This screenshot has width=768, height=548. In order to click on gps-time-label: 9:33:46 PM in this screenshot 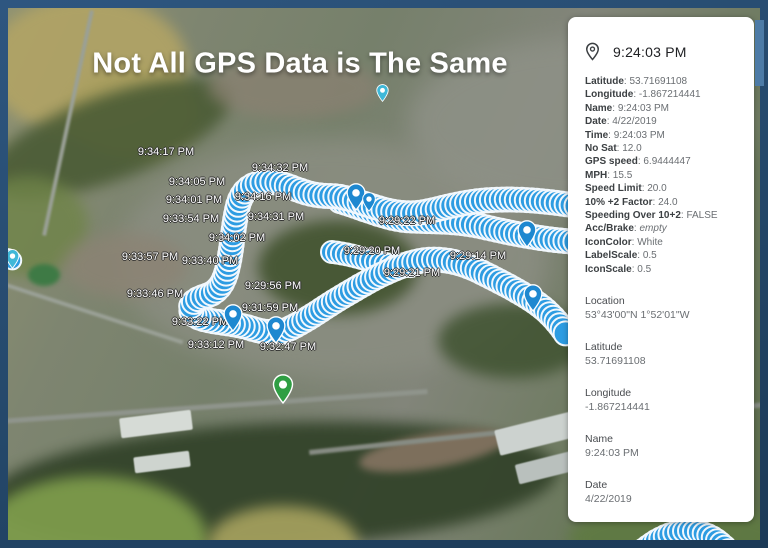, I will do `click(155, 294)`.